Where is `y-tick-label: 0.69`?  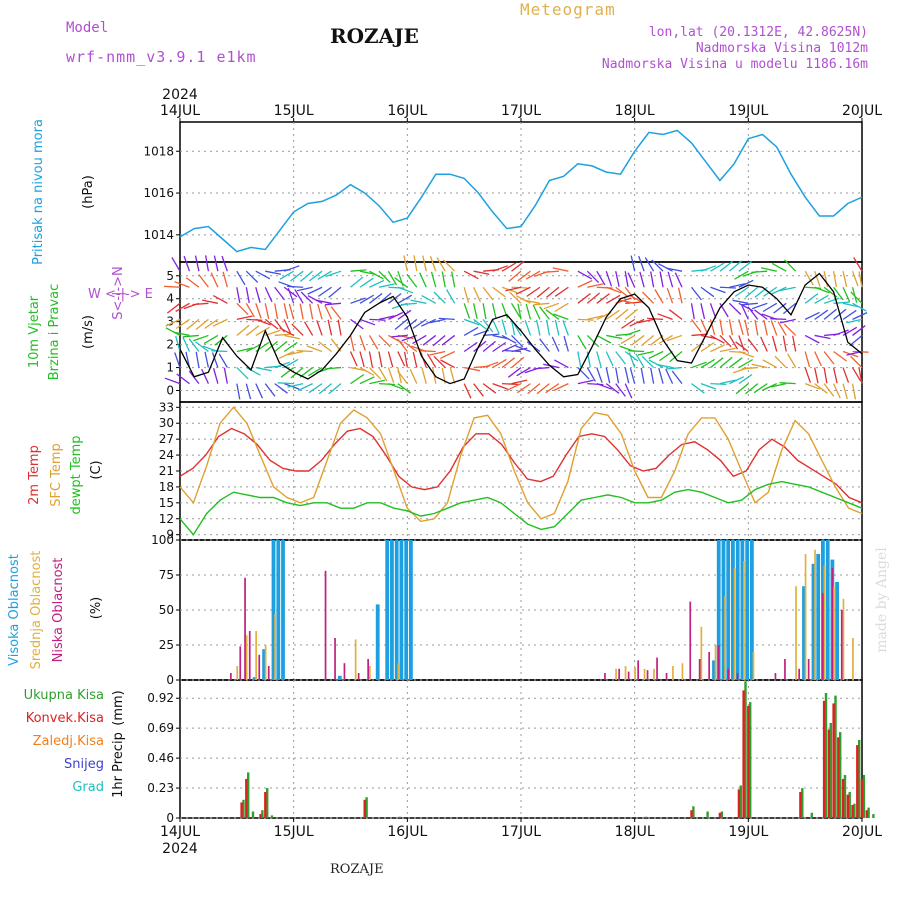
y-tick-label: 0.69 is located at coordinates (160, 728).